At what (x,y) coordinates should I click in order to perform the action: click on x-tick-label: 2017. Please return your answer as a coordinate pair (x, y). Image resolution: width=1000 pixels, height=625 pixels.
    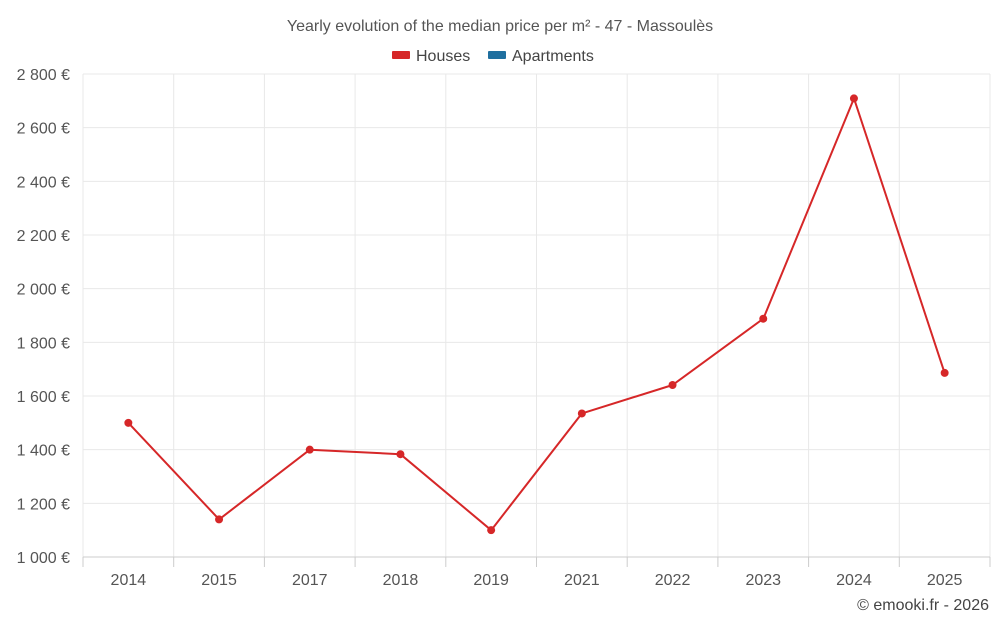
    Looking at the image, I should click on (310, 580).